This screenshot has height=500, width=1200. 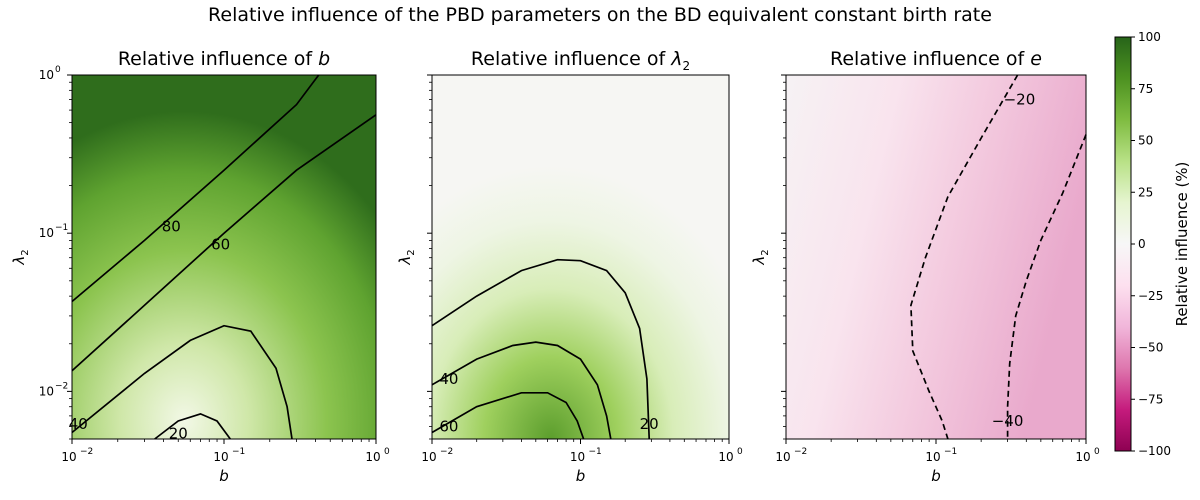 I want to click on colorbar-scale, so click(x=1123, y=244).